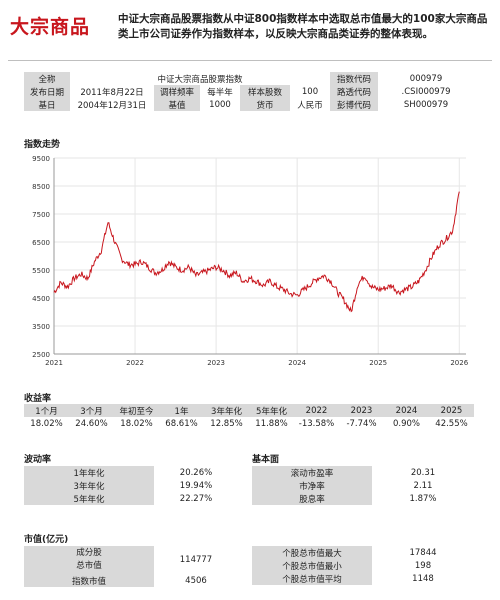 The width and height of the screenshot is (500, 600). Describe the element at coordinates (423, 498) in the screenshot. I see `fundamentals-row-value: 1.87%` at that location.